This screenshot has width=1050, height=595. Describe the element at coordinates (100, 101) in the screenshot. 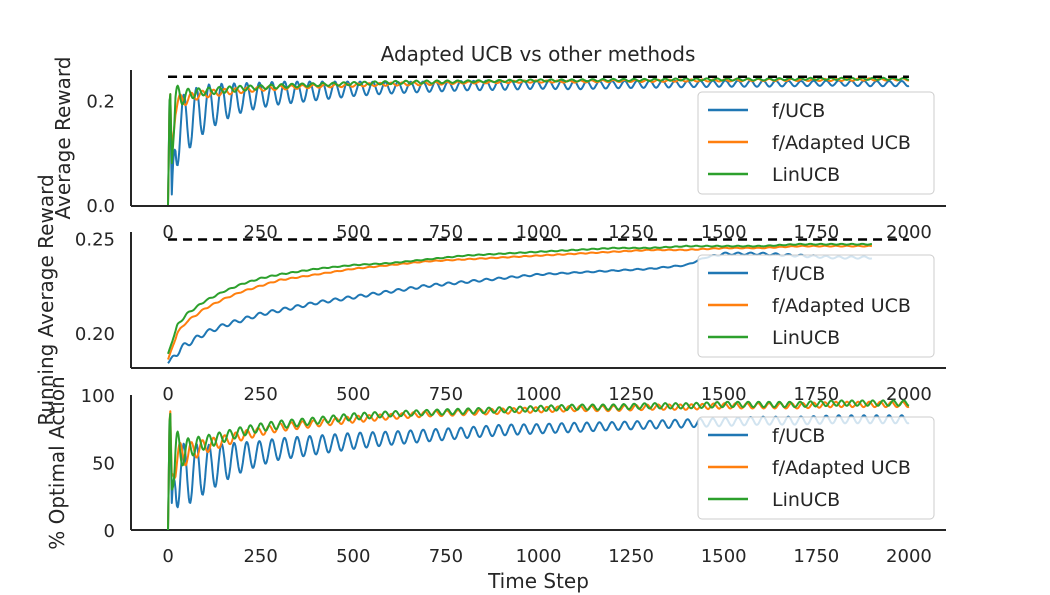

I see `y-tick-label: 0.2` at that location.